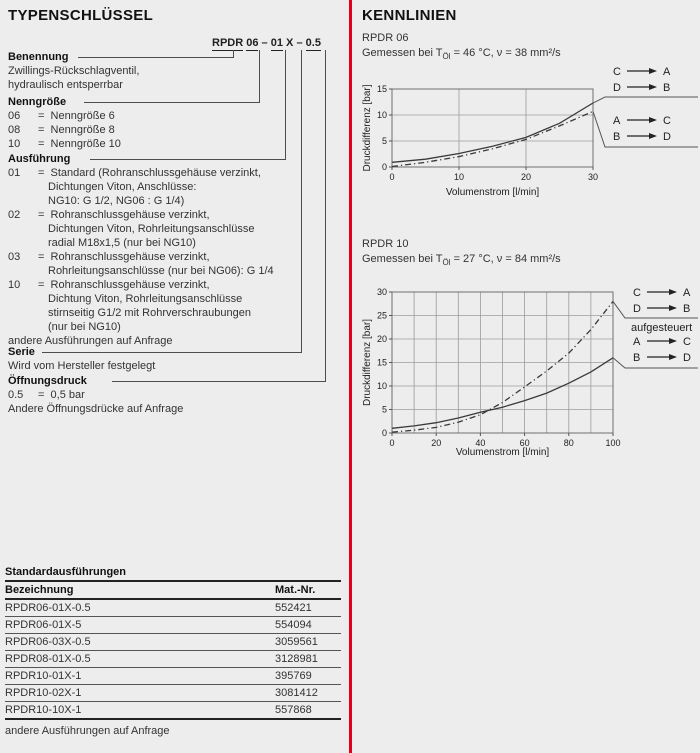  Describe the element at coordinates (48, 642) in the screenshot. I see `cell-bezeichnung: RPDR06-03X-0.5` at that location.